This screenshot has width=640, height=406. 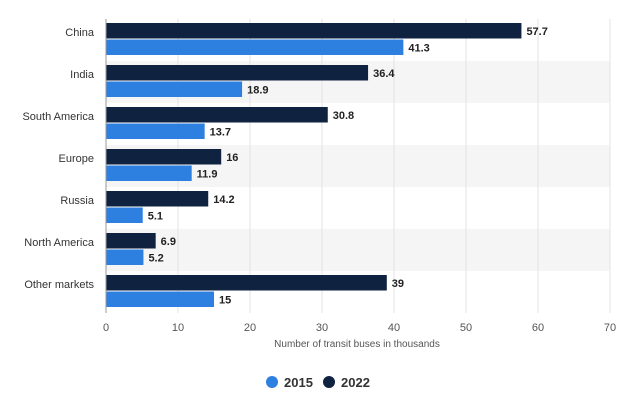 I want to click on data-label: 11.9, so click(x=207, y=174).